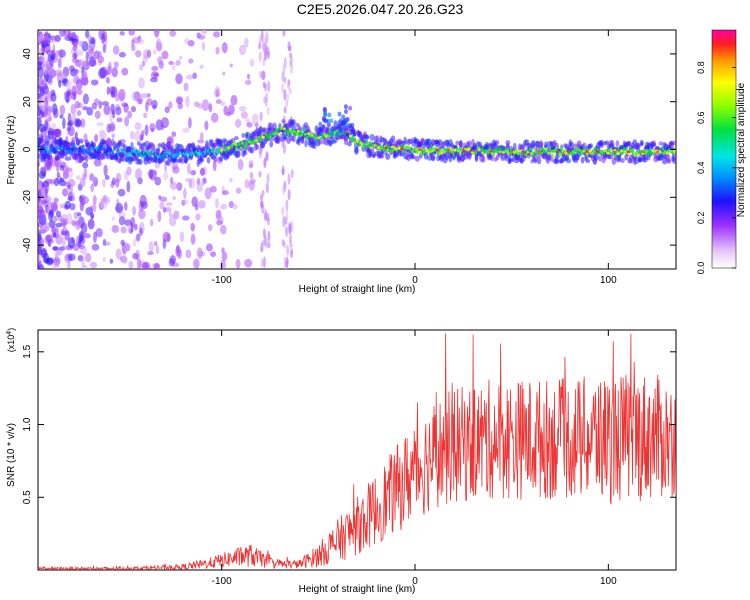 This screenshot has height=600, width=750. Describe the element at coordinates (357, 589) in the screenshot. I see `snr-x-axis-label: Height of straight line (km)` at that location.